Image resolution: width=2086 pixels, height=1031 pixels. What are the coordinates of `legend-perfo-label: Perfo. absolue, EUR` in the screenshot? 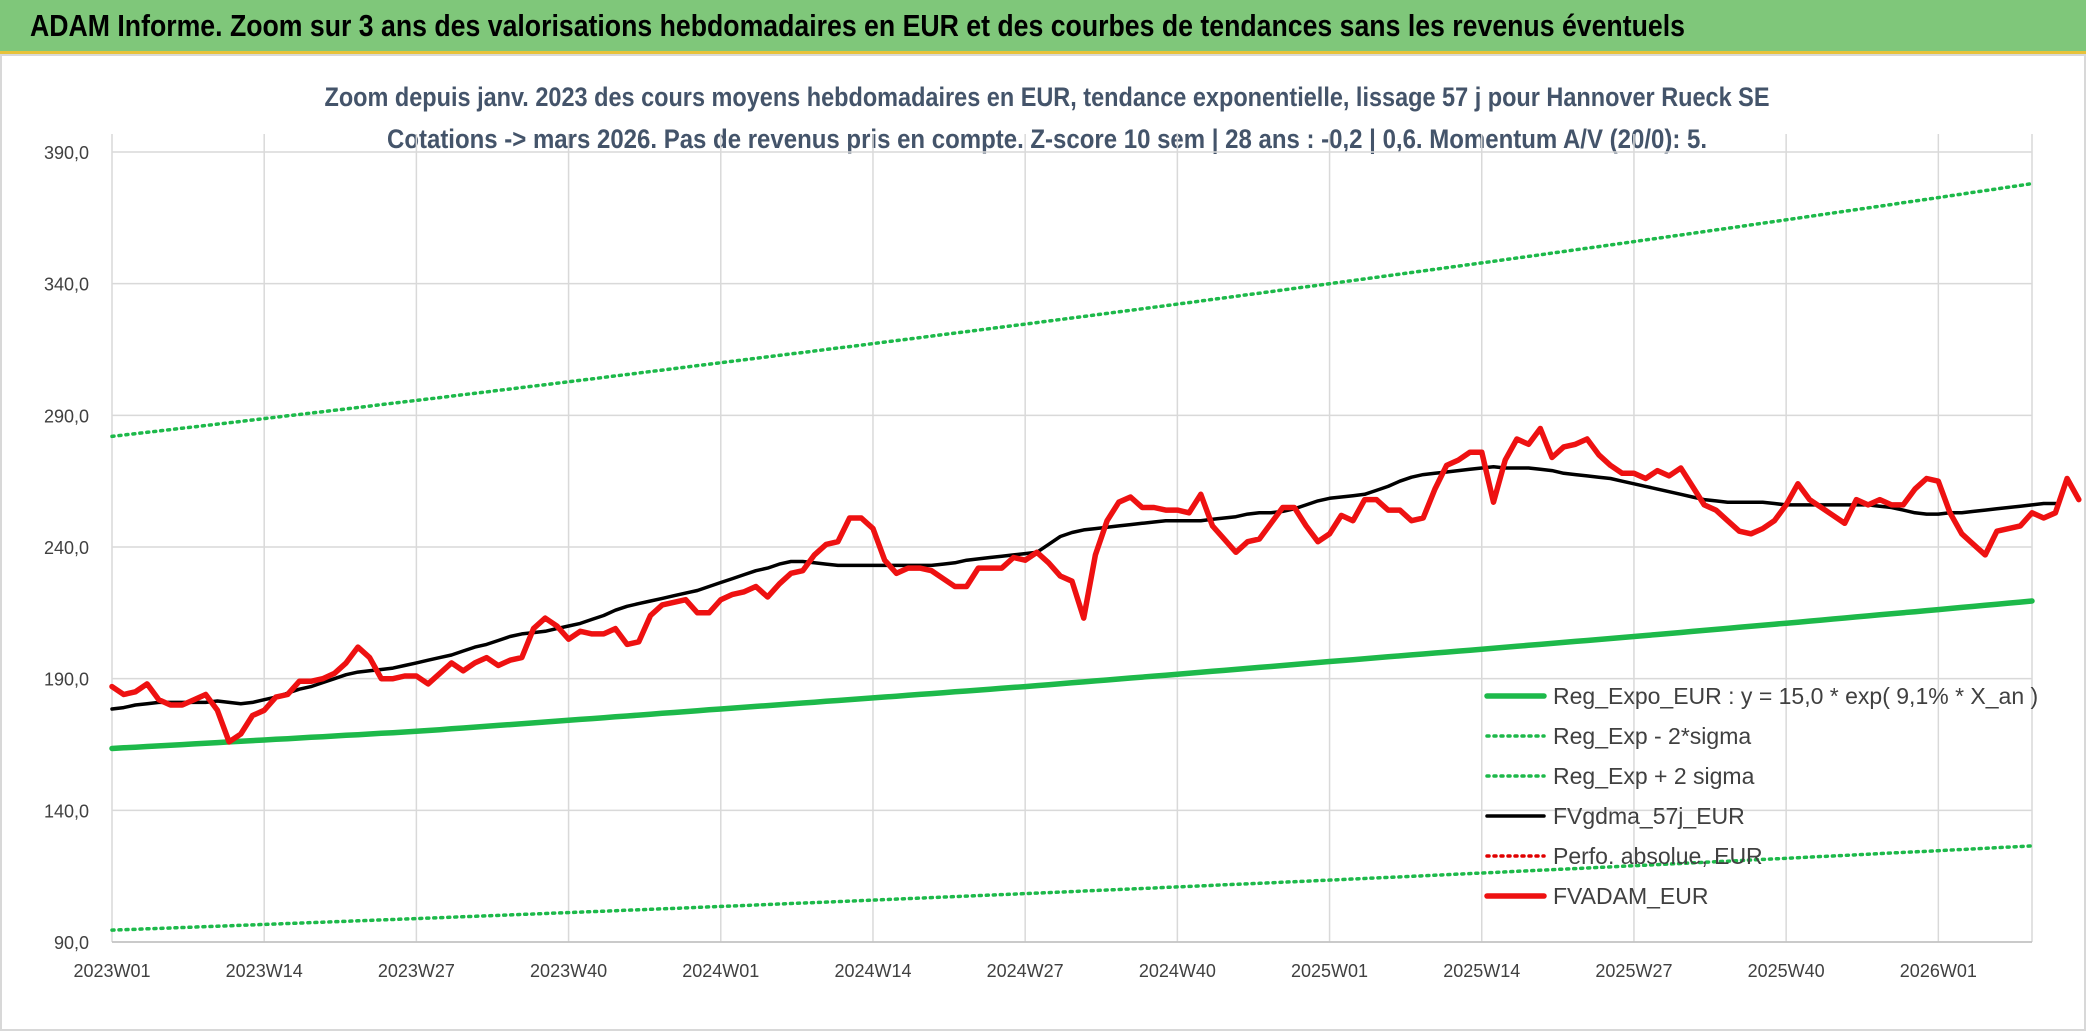 It's located at (1658, 856).